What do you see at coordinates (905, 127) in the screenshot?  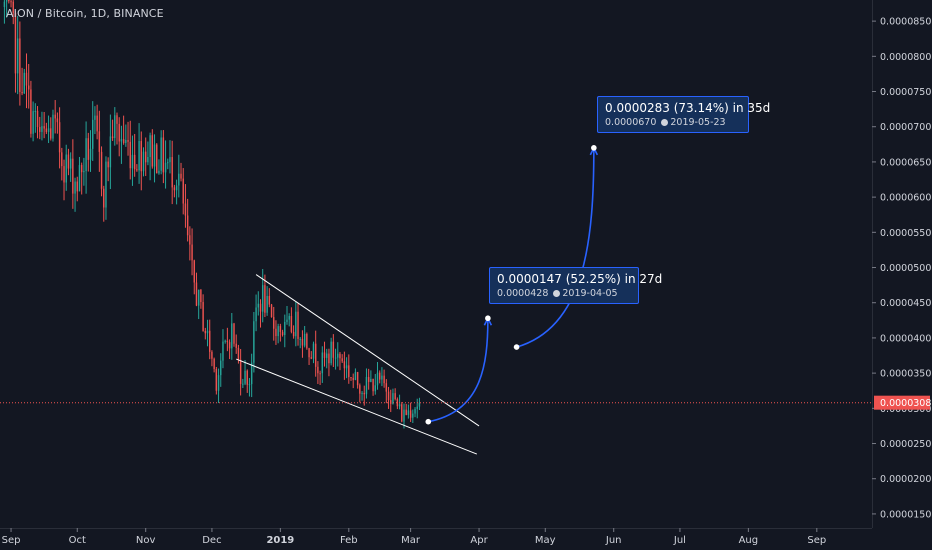 I see `price-tick-label-3: 0.0000700` at bounding box center [905, 127].